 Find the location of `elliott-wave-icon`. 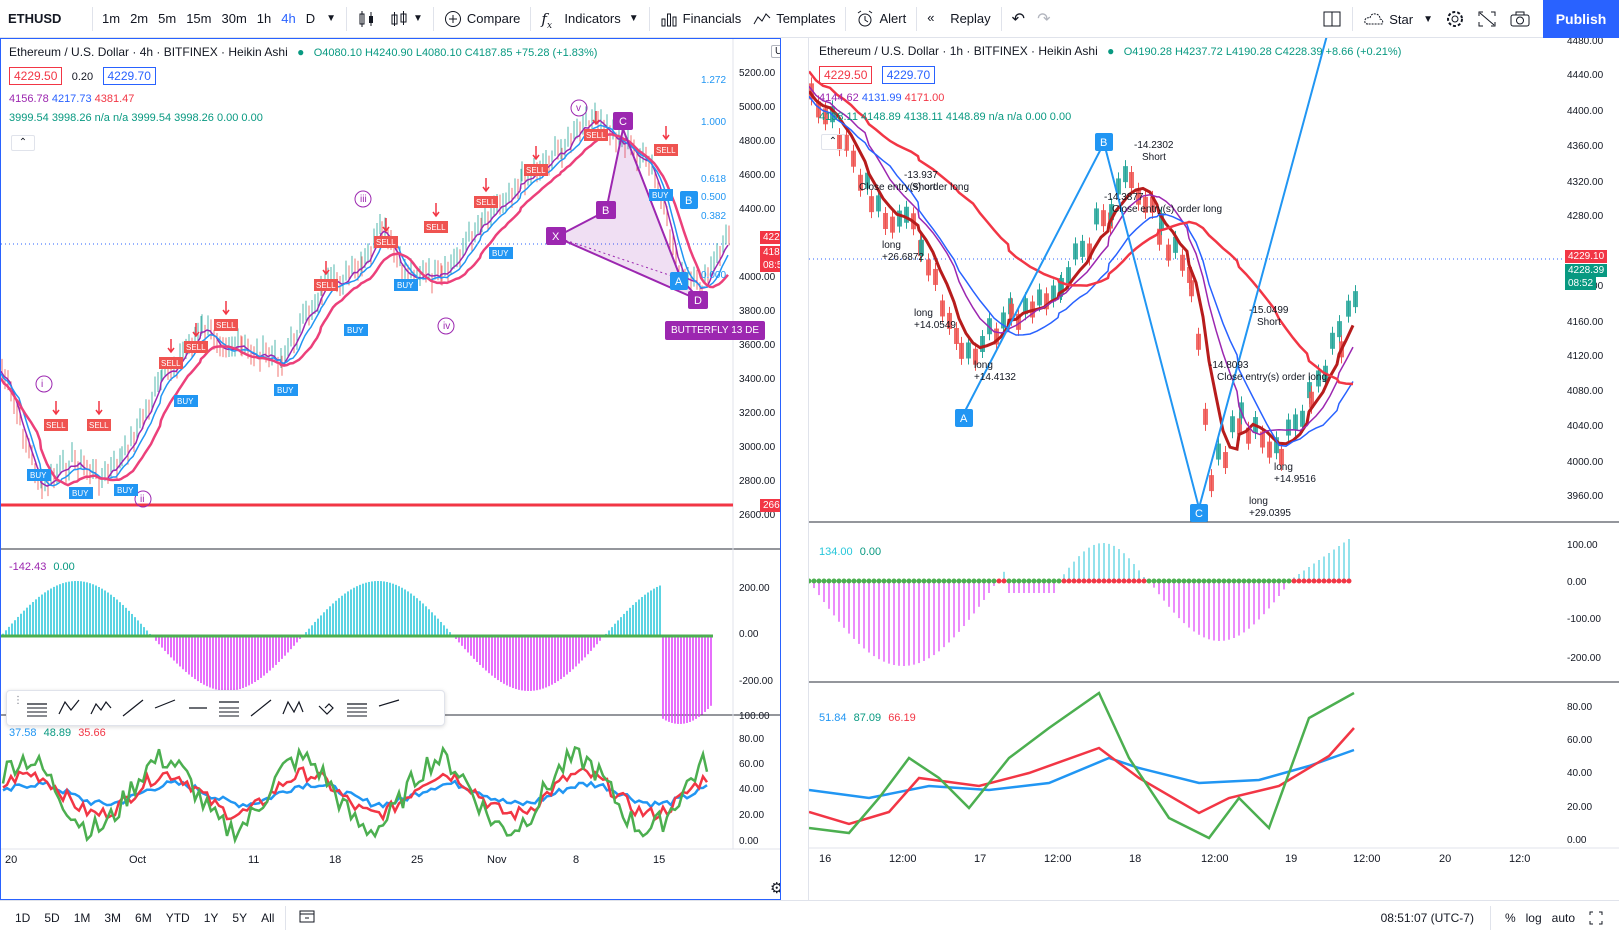

elliott-wave-icon is located at coordinates (101, 708).